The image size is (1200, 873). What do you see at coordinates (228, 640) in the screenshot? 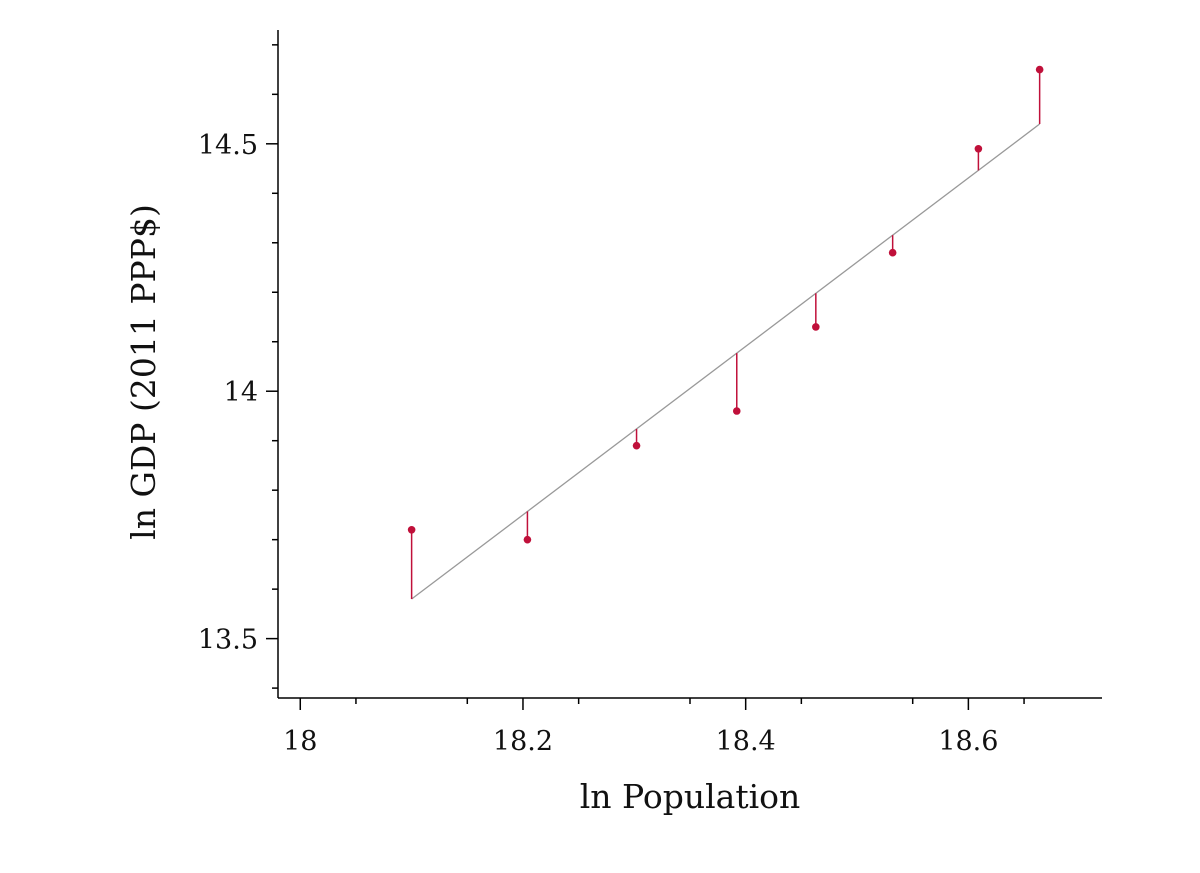
I see `y-tick-label: 13.5` at bounding box center [228, 640].